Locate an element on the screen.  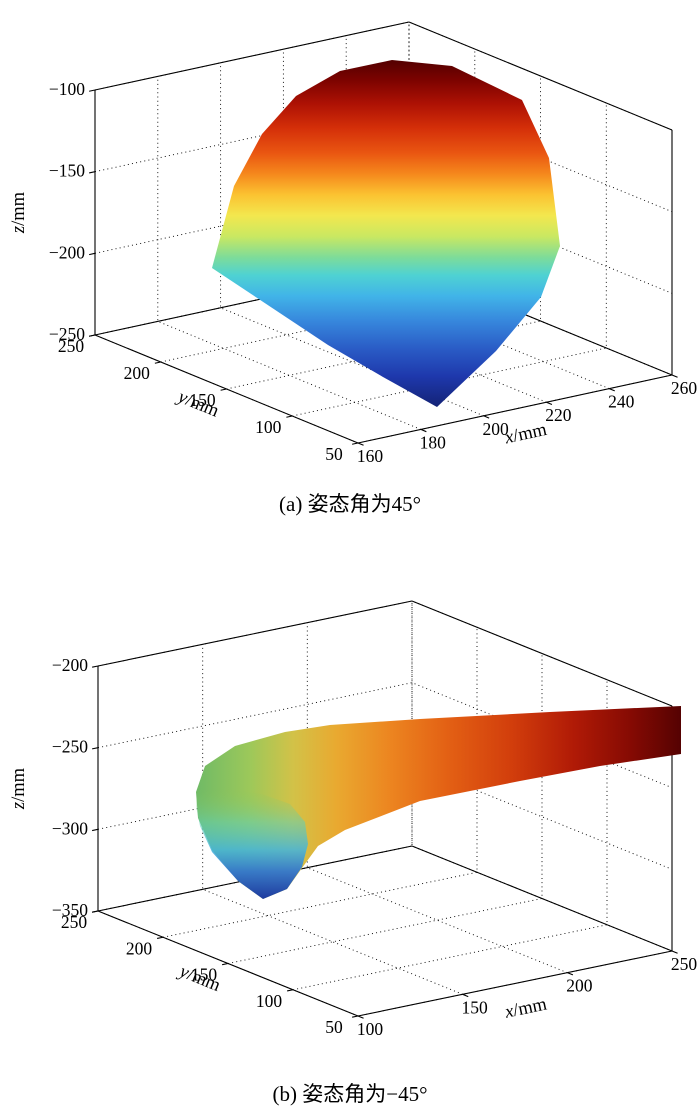
caption-a: (a) 姿态角为45° is located at coordinates (350, 504).